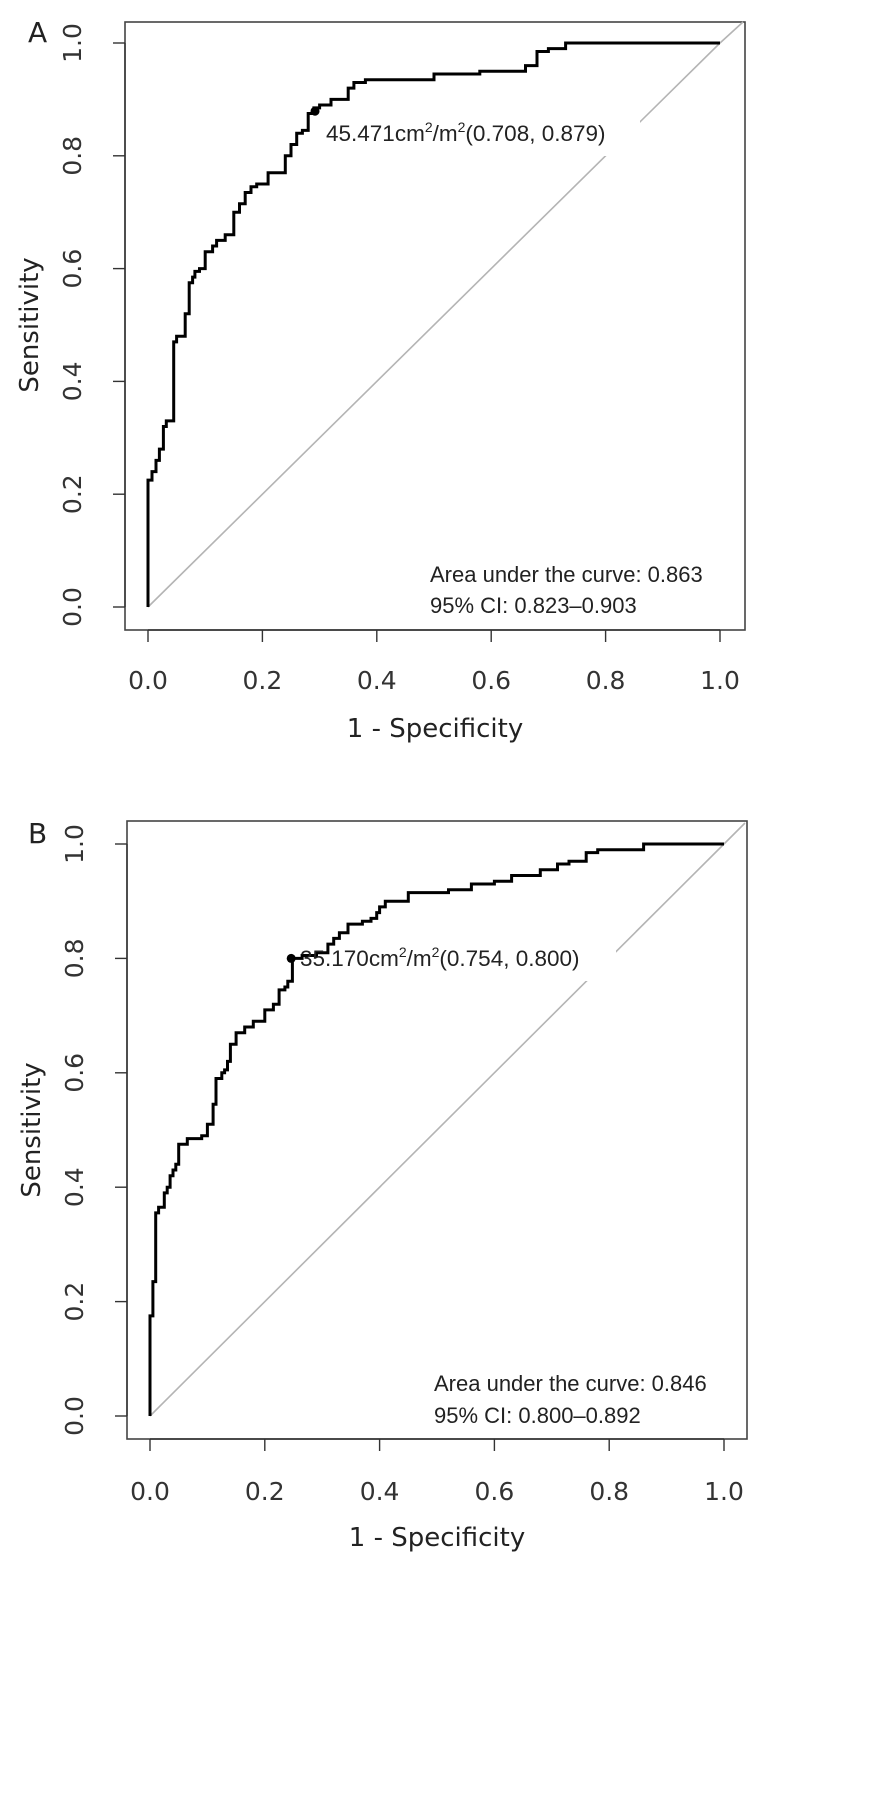  What do you see at coordinates (72, 607) in the screenshot?
I see `y-tick-label-a-0: 0.0` at bounding box center [72, 607].